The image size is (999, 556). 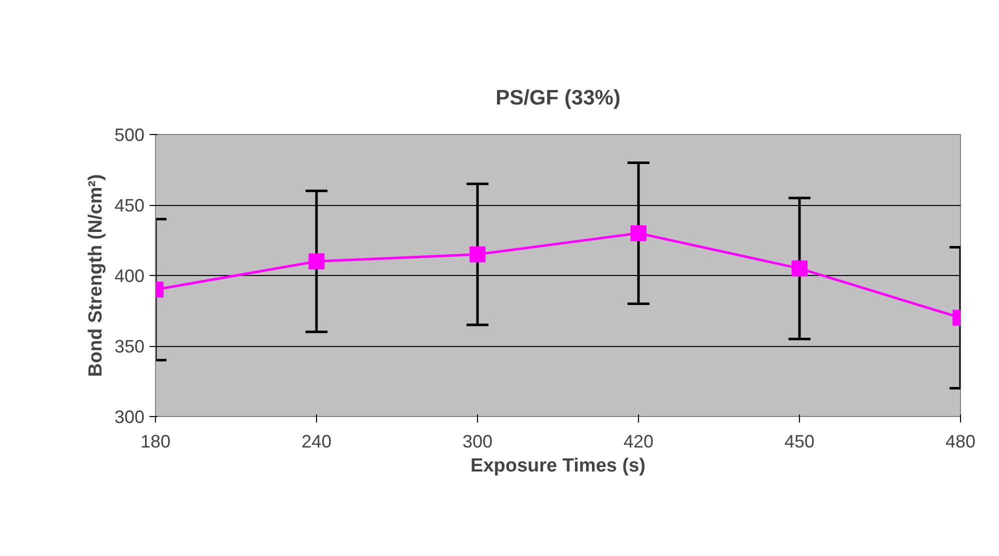 I want to click on x-tick-label: 240, so click(x=316, y=442).